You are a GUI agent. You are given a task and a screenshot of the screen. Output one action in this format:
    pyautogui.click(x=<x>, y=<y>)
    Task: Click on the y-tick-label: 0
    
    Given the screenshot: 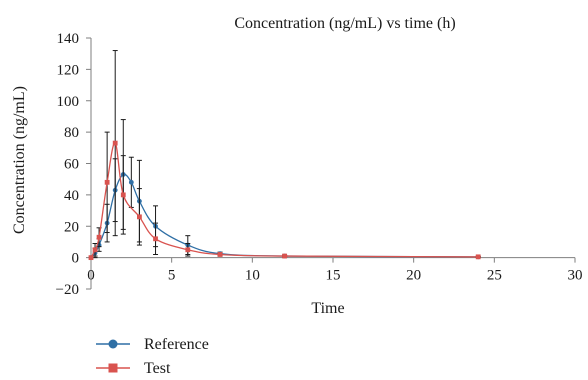 What is the action you would take?
    pyautogui.click(x=76, y=259)
    